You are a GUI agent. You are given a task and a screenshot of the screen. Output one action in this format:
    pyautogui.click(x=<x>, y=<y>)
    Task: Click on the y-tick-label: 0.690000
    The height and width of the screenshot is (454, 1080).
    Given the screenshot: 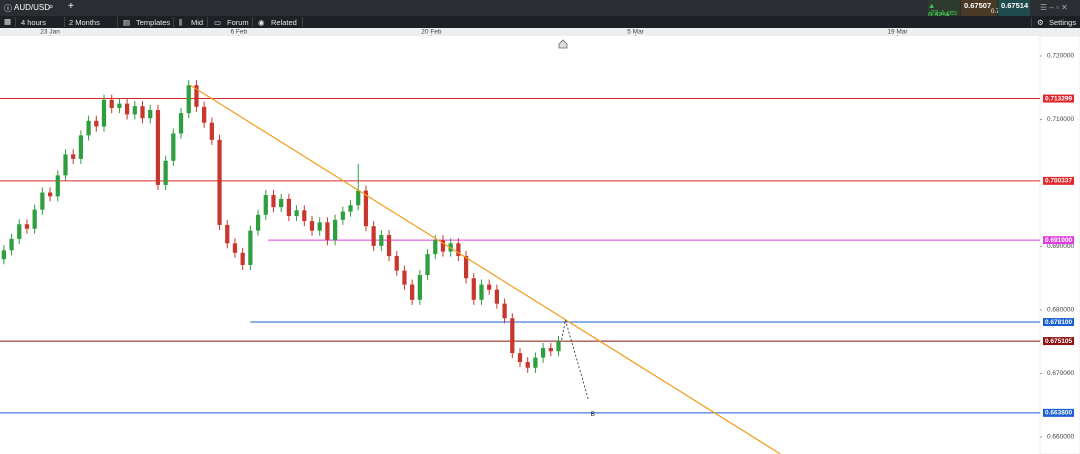 What is the action you would take?
    pyautogui.click(x=1060, y=246)
    